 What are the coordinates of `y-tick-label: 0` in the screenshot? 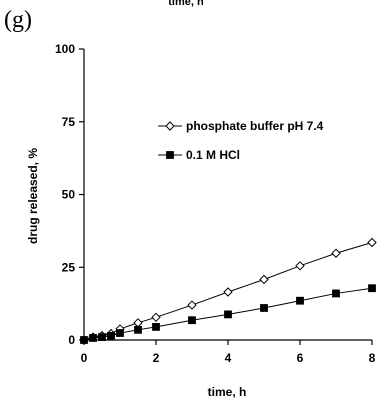 It's located at (71, 340).